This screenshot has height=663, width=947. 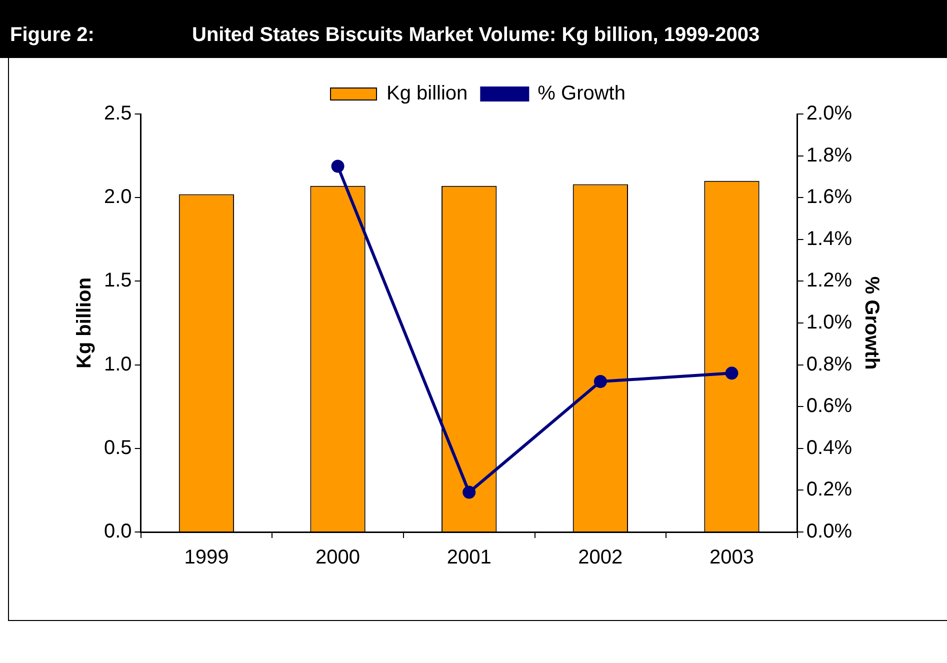 What do you see at coordinates (732, 557) in the screenshot?
I see `x-tick-label: 2003` at bounding box center [732, 557].